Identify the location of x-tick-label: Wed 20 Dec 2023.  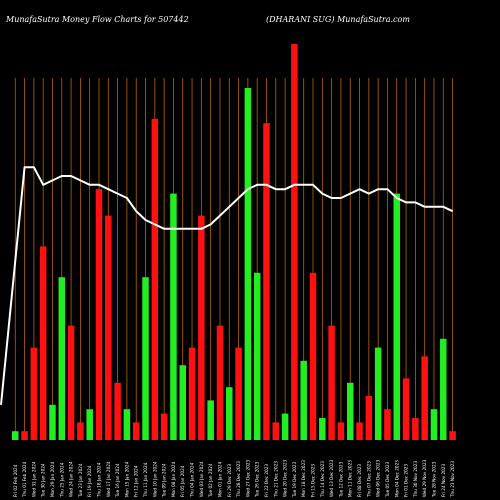
(285, 478).